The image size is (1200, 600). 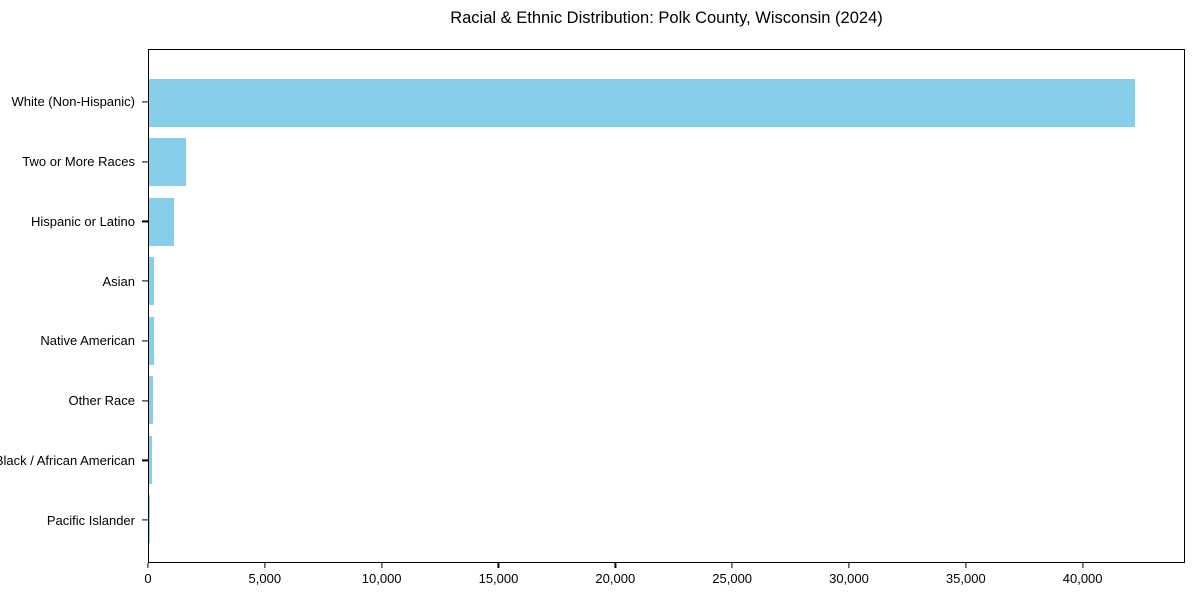 I want to click on y-tick-label: Two or More Races, so click(x=78, y=162).